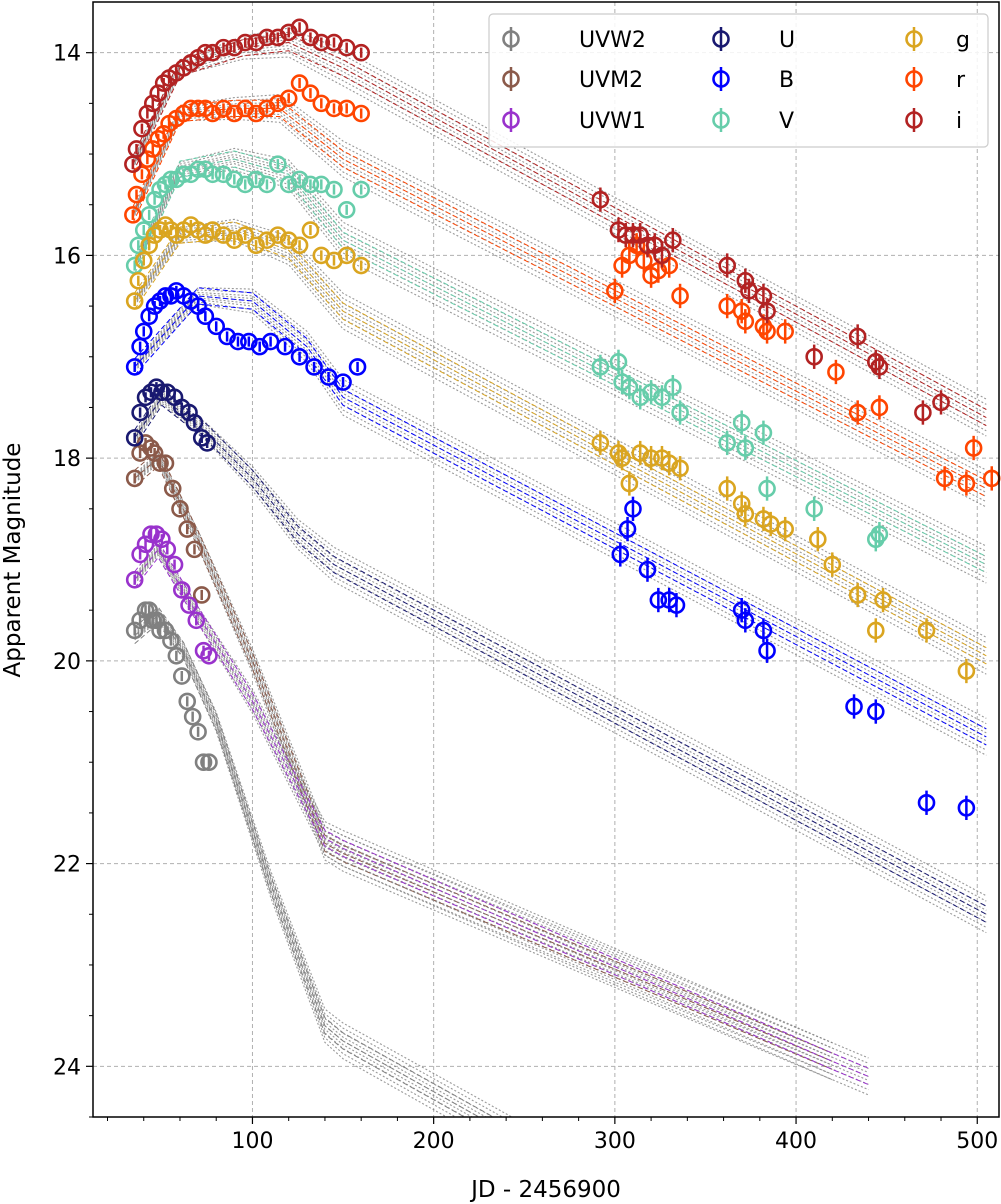  I want to click on legend-entry-UVW2: UVW2, so click(574, 40).